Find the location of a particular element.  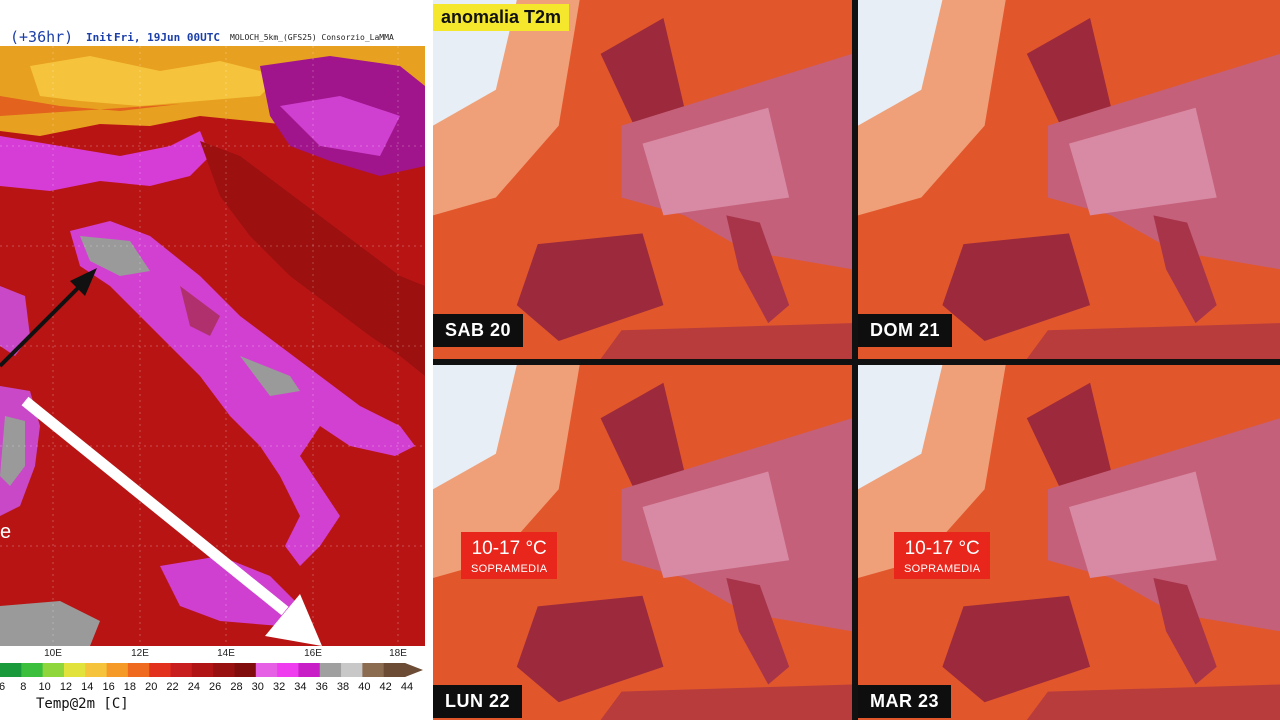

colorbar-tick-label: 20 is located at coordinates (151, 687).